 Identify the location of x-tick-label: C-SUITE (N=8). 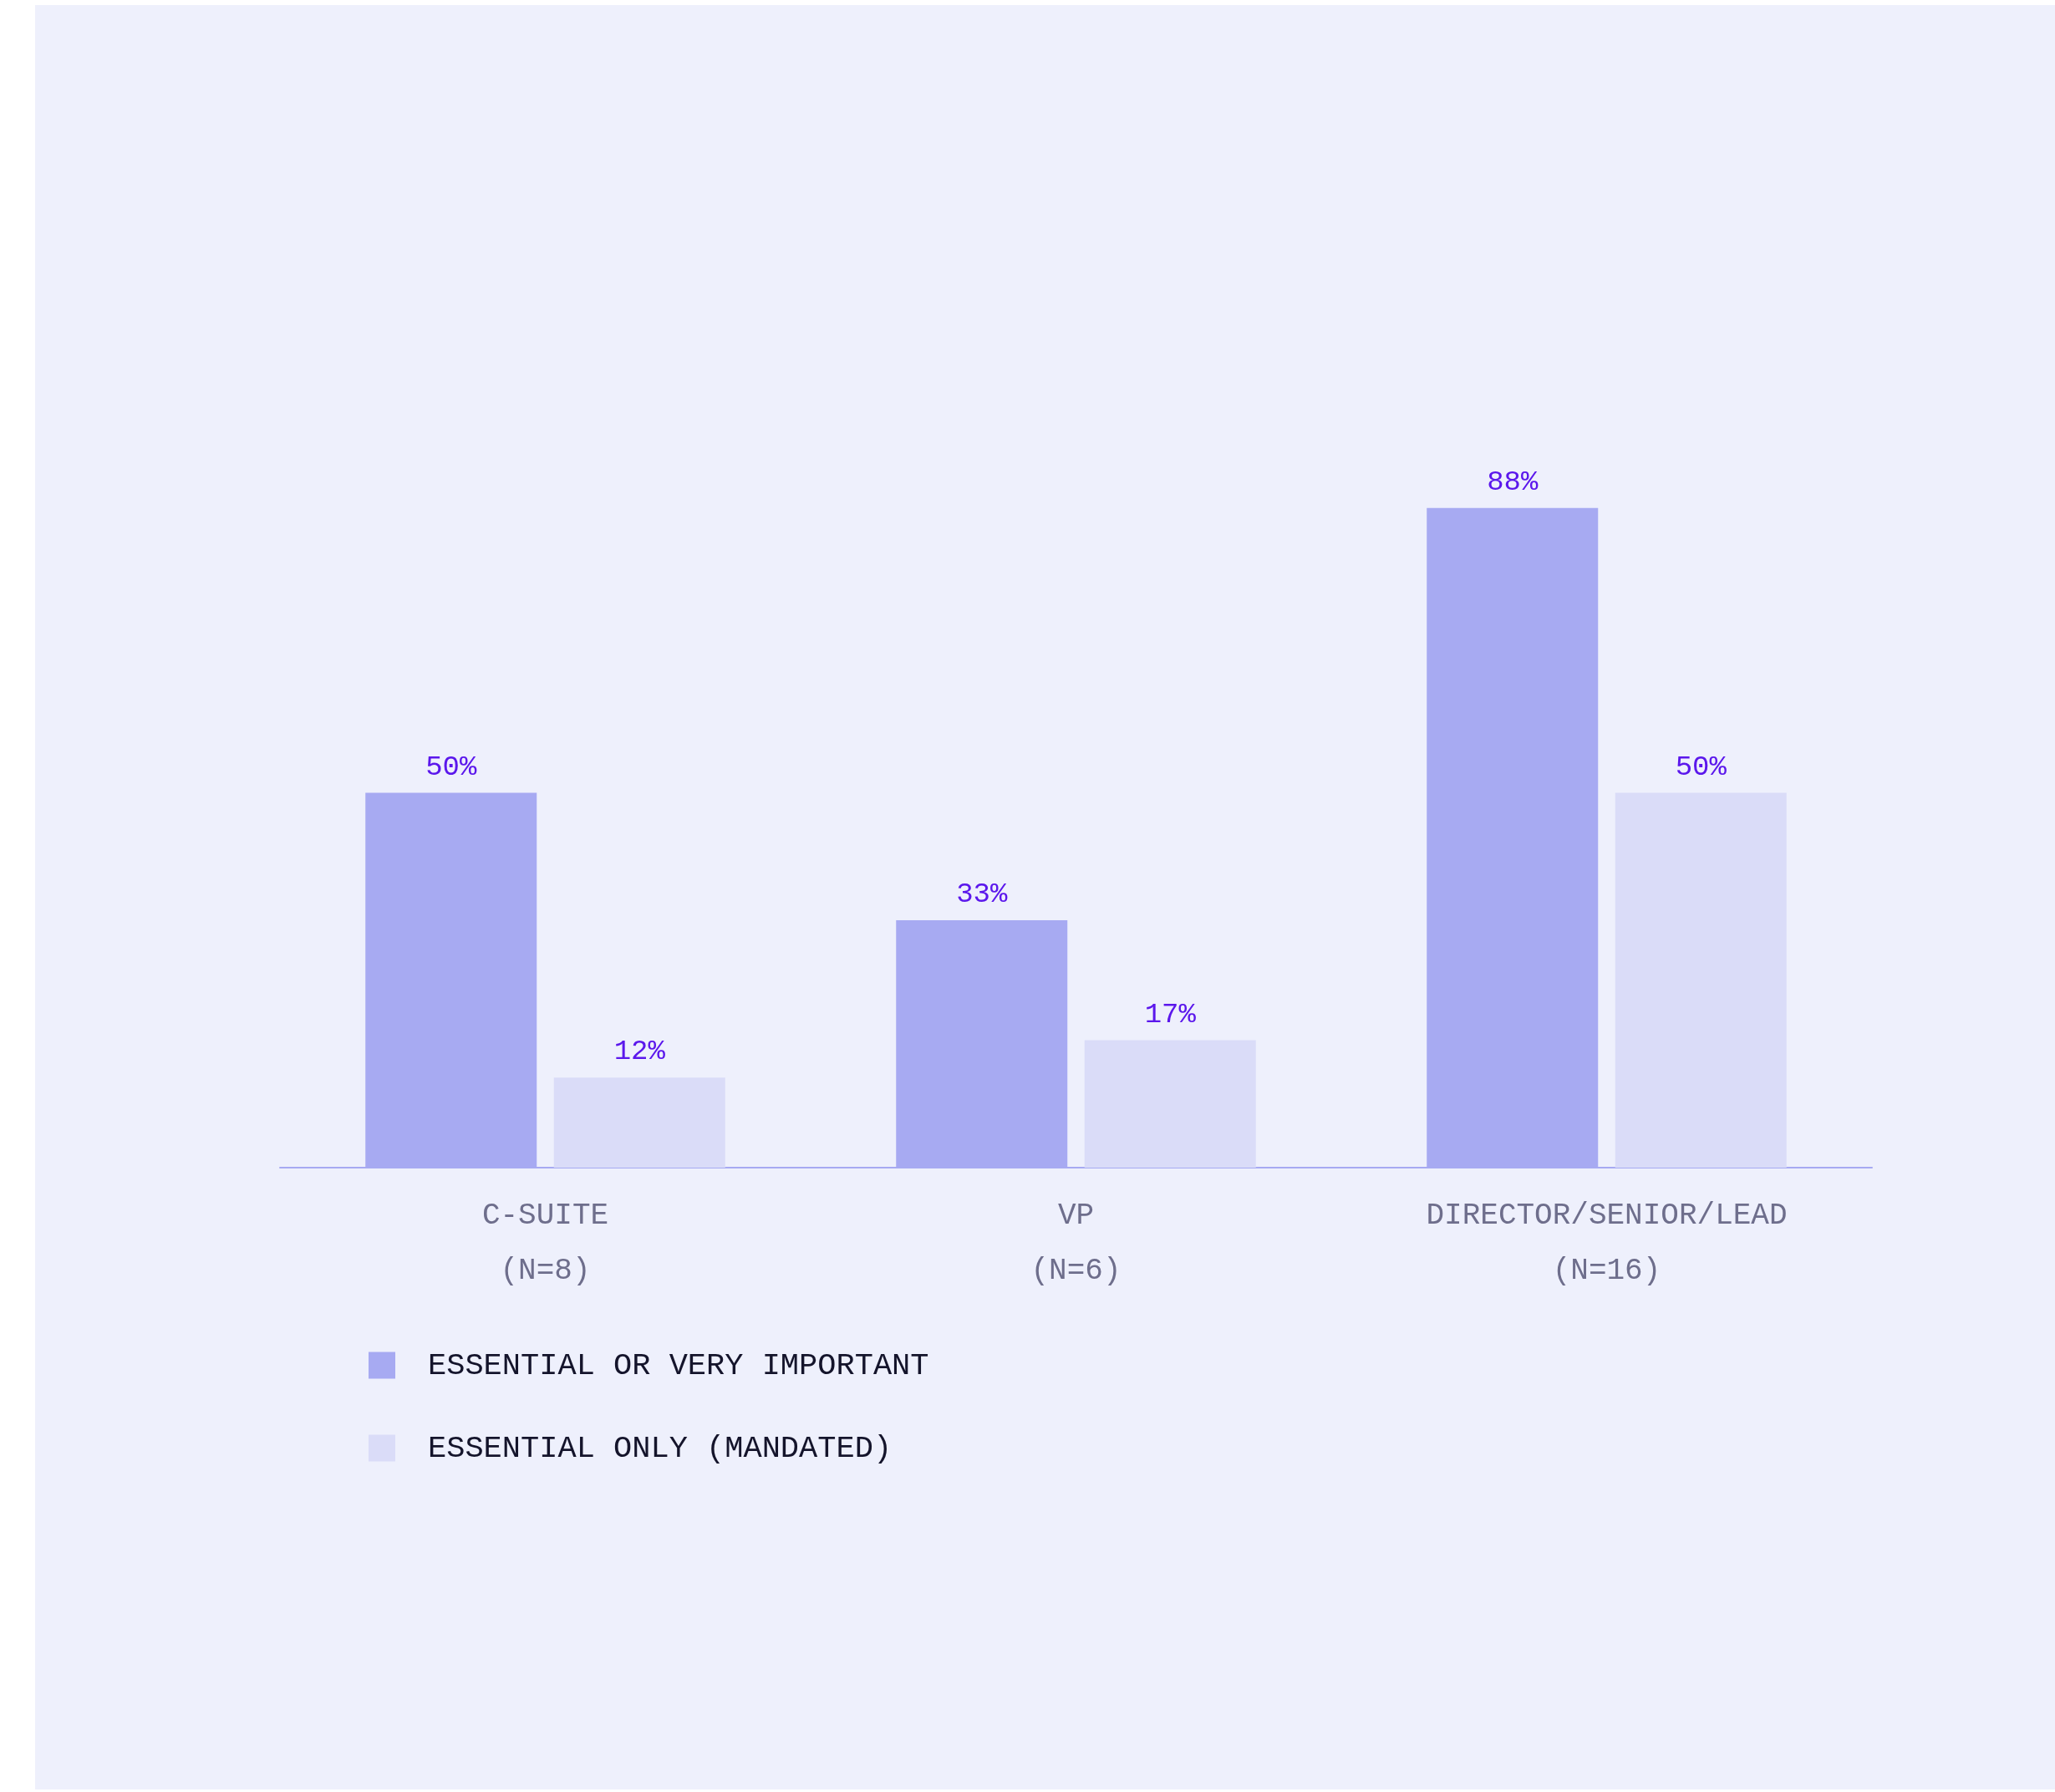
(545, 1243).